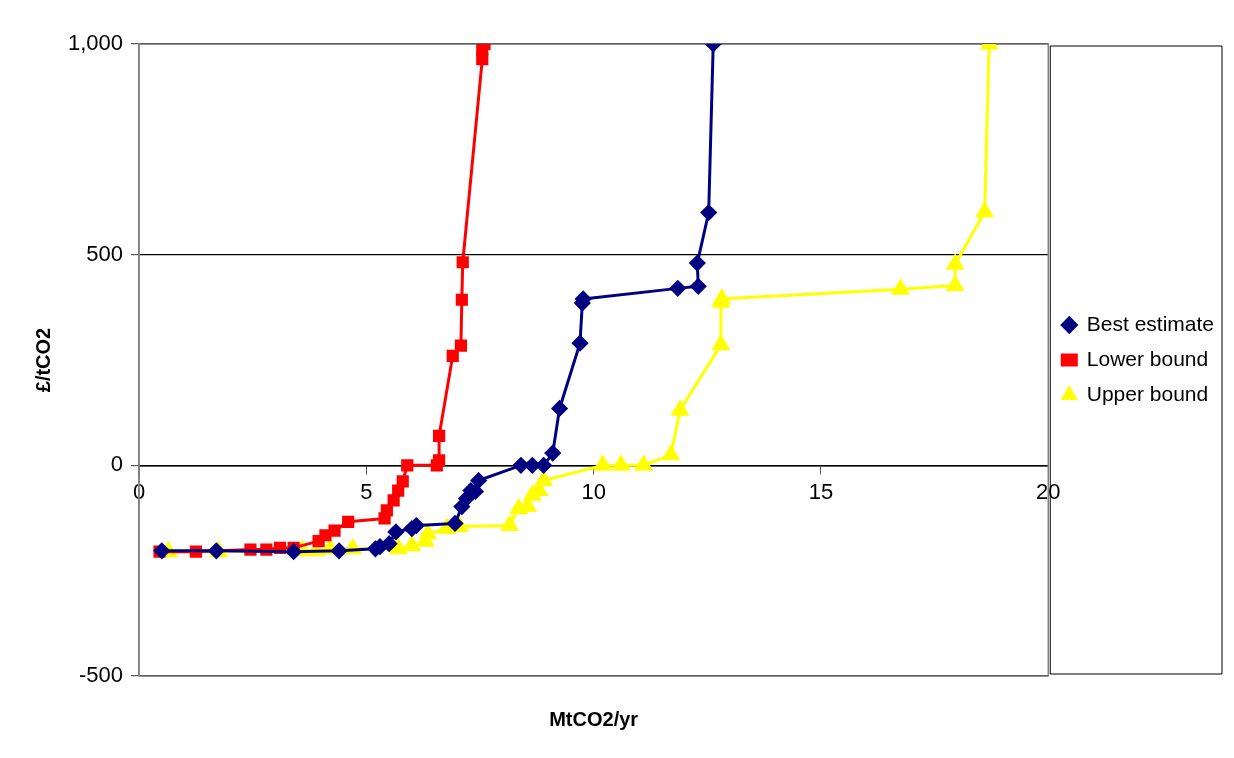  I want to click on y-tick-label: 0, so click(117, 464).